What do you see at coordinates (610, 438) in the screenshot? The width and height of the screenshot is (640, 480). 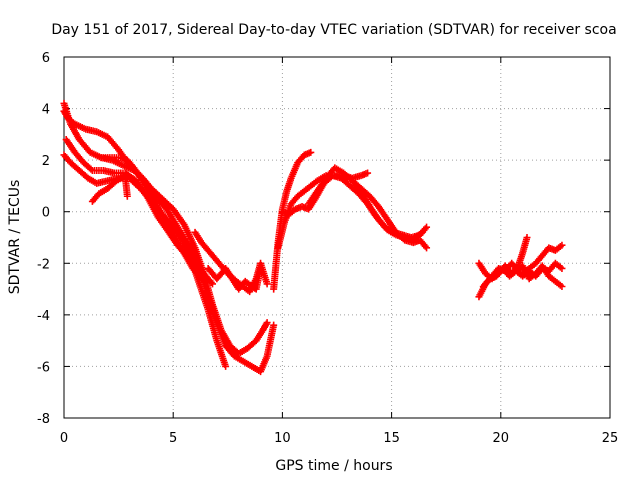 I see `x-tick-label: 25` at bounding box center [610, 438].